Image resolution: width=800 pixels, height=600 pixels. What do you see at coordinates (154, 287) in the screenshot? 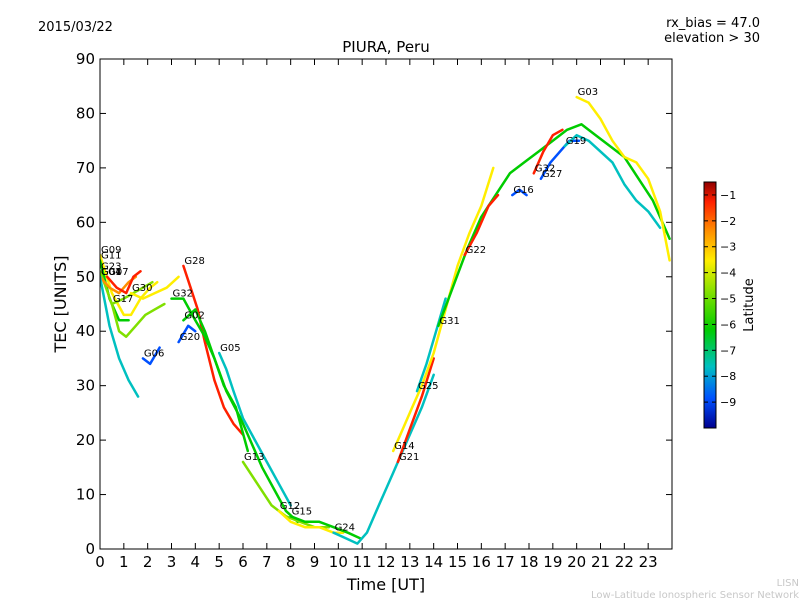
I see `series-line-g30` at bounding box center [154, 287].